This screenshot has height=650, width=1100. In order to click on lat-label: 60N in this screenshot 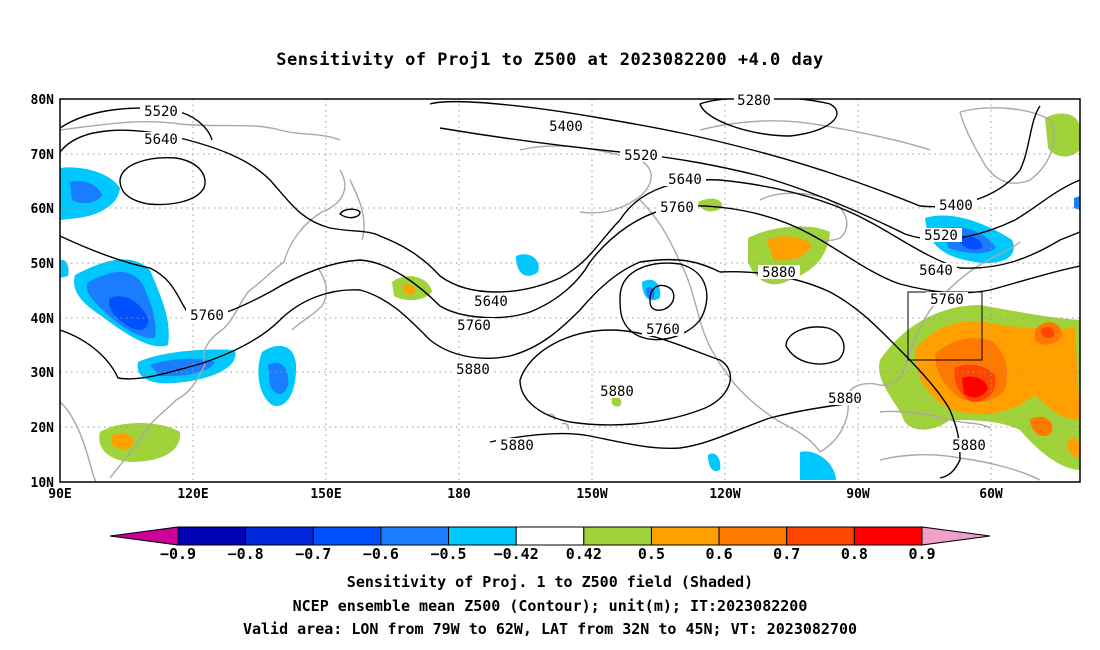, I will do `click(43, 209)`.